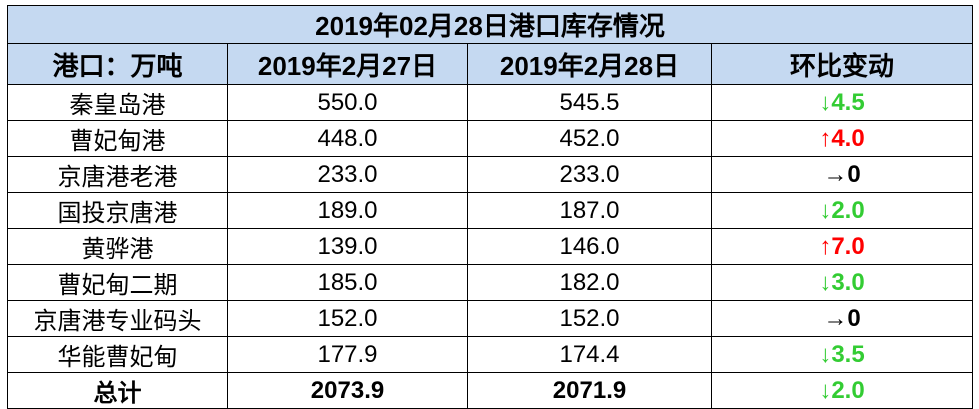  What do you see at coordinates (347, 102) in the screenshot?
I see `cell: 550.0` at bounding box center [347, 102].